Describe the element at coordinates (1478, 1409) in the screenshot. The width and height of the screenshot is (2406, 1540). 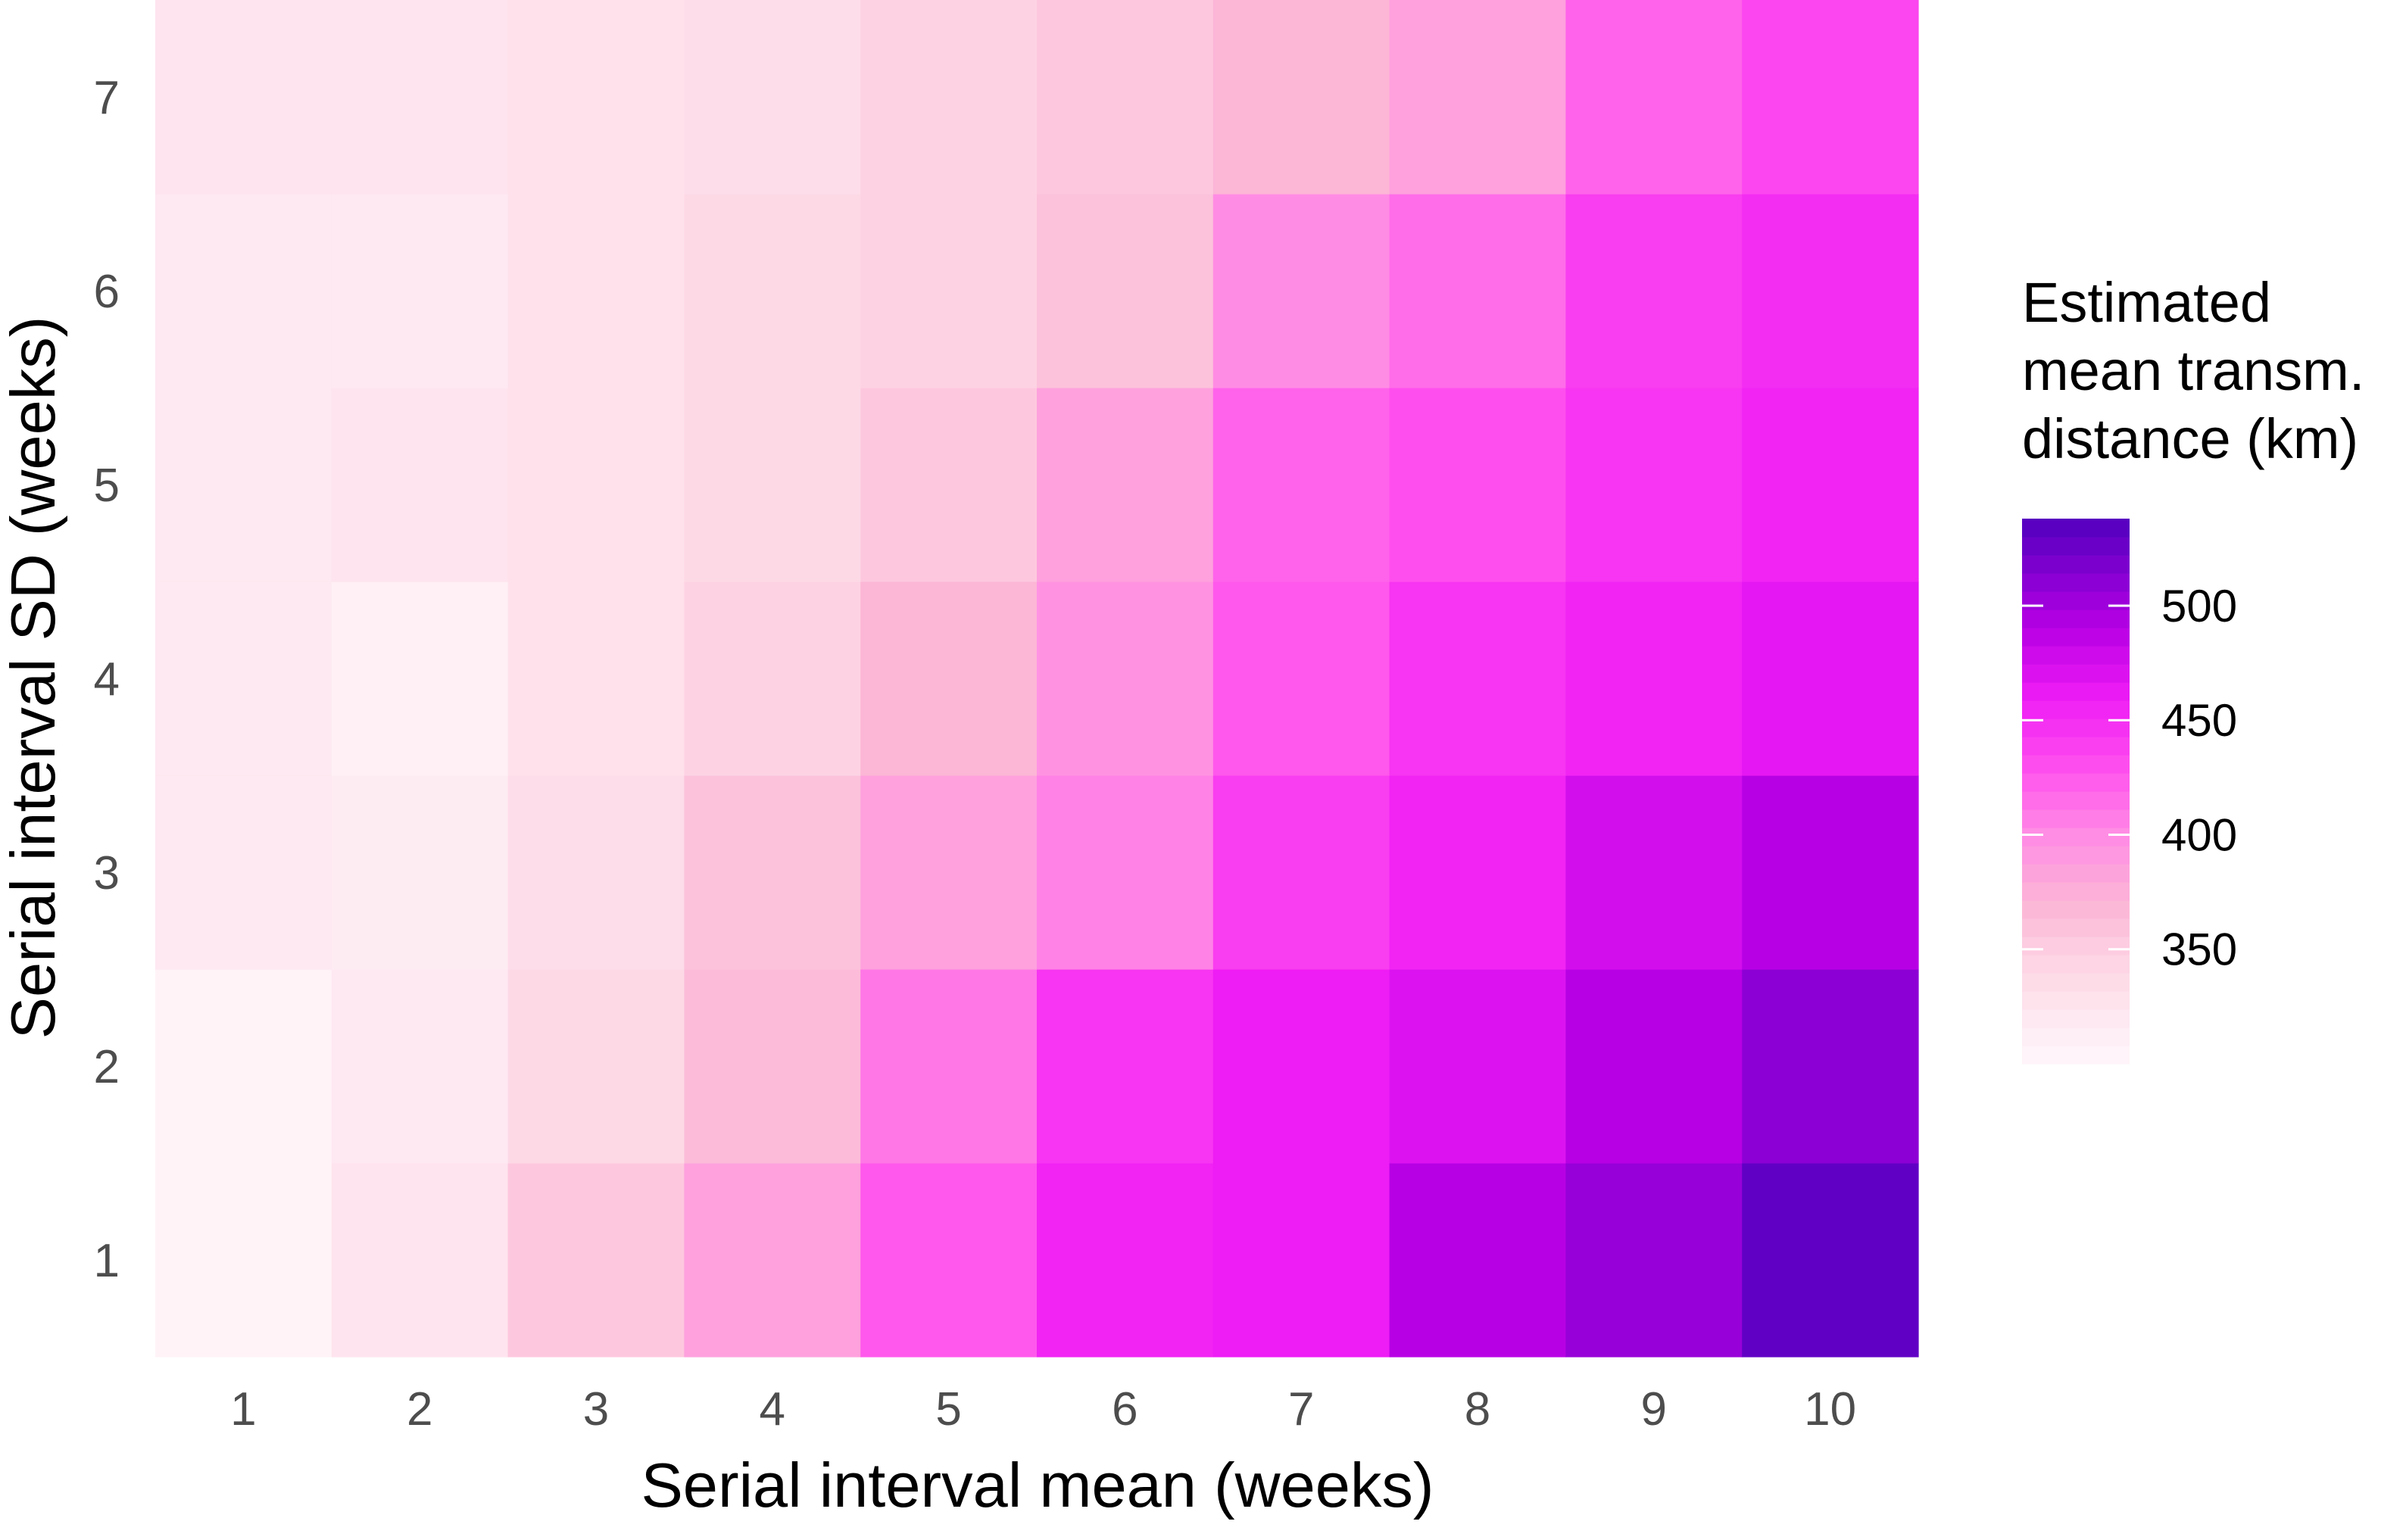
I see `x-tick-label: 8` at that location.